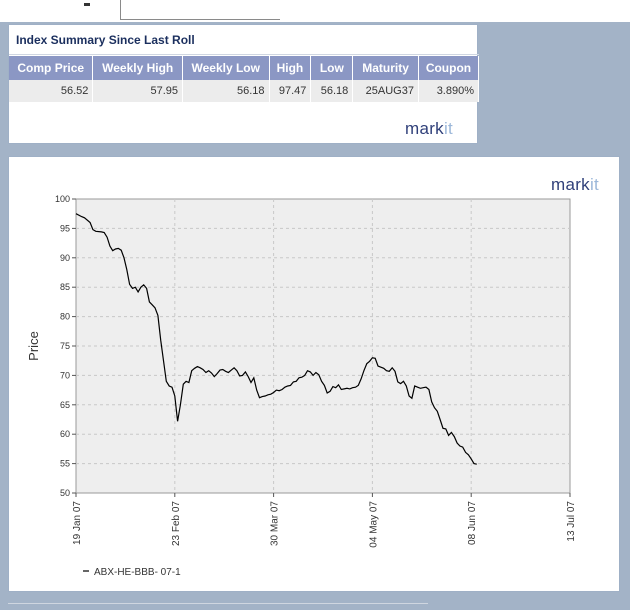 The image size is (630, 610). Describe the element at coordinates (65, 405) in the screenshot. I see `y-tick-label: 65` at that location.